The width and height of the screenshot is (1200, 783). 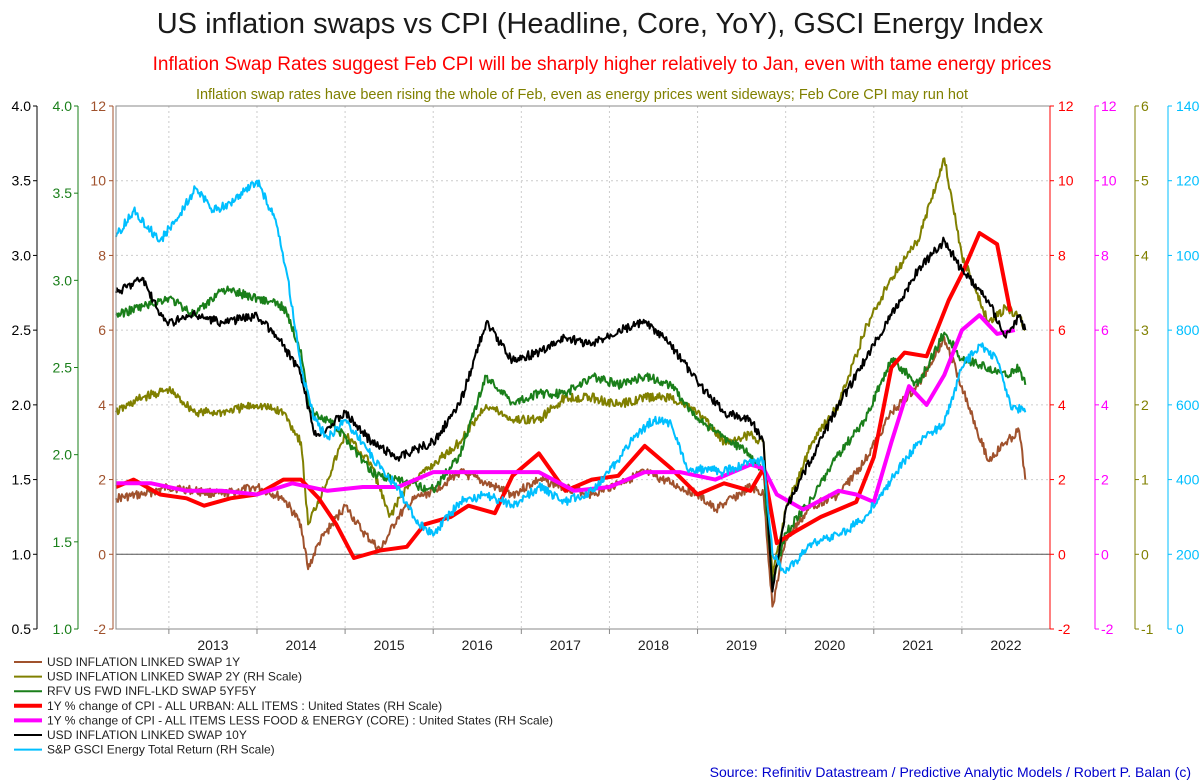 What do you see at coordinates (741, 645) in the screenshot?
I see `x-tick-label: 2019` at bounding box center [741, 645].